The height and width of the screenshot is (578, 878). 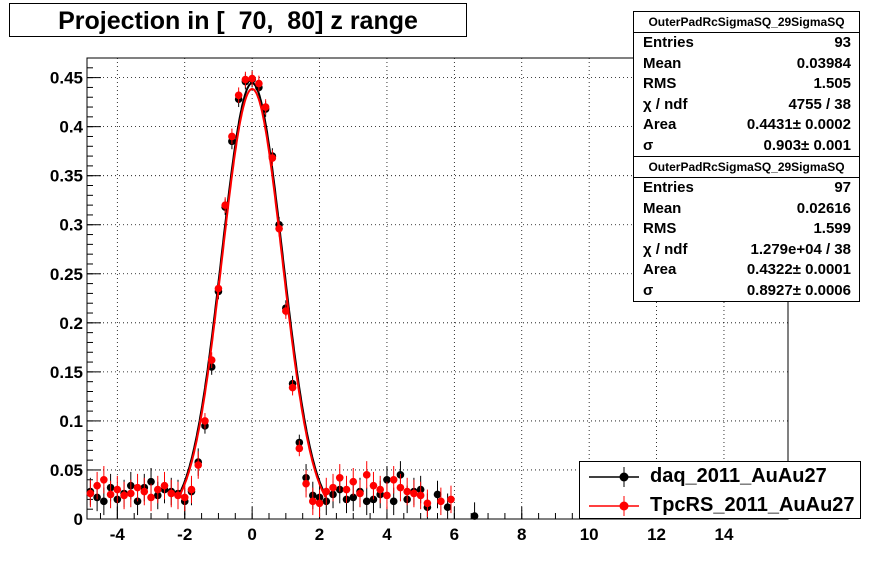 What do you see at coordinates (319, 534) in the screenshot?
I see `x-tick-label: 2` at bounding box center [319, 534].